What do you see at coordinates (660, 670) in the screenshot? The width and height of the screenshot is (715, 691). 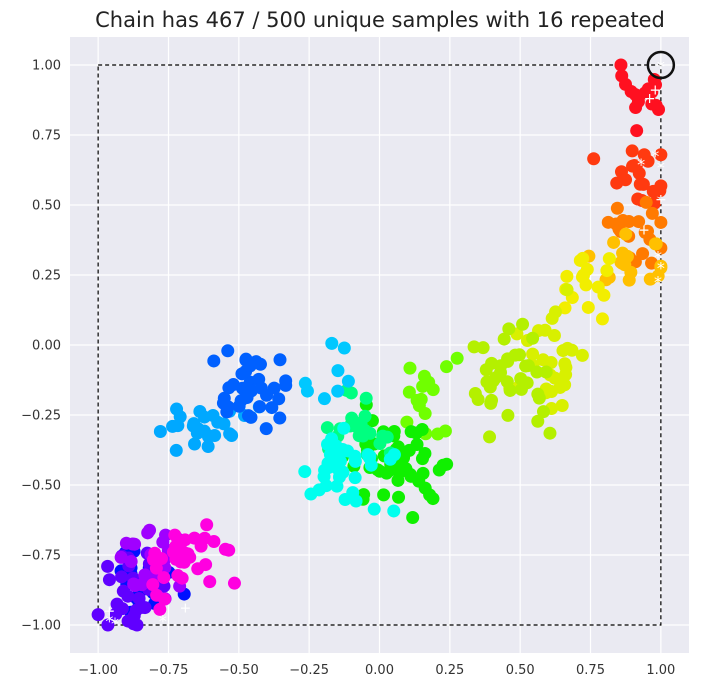 I see `x-tick: 1.00` at bounding box center [660, 670].